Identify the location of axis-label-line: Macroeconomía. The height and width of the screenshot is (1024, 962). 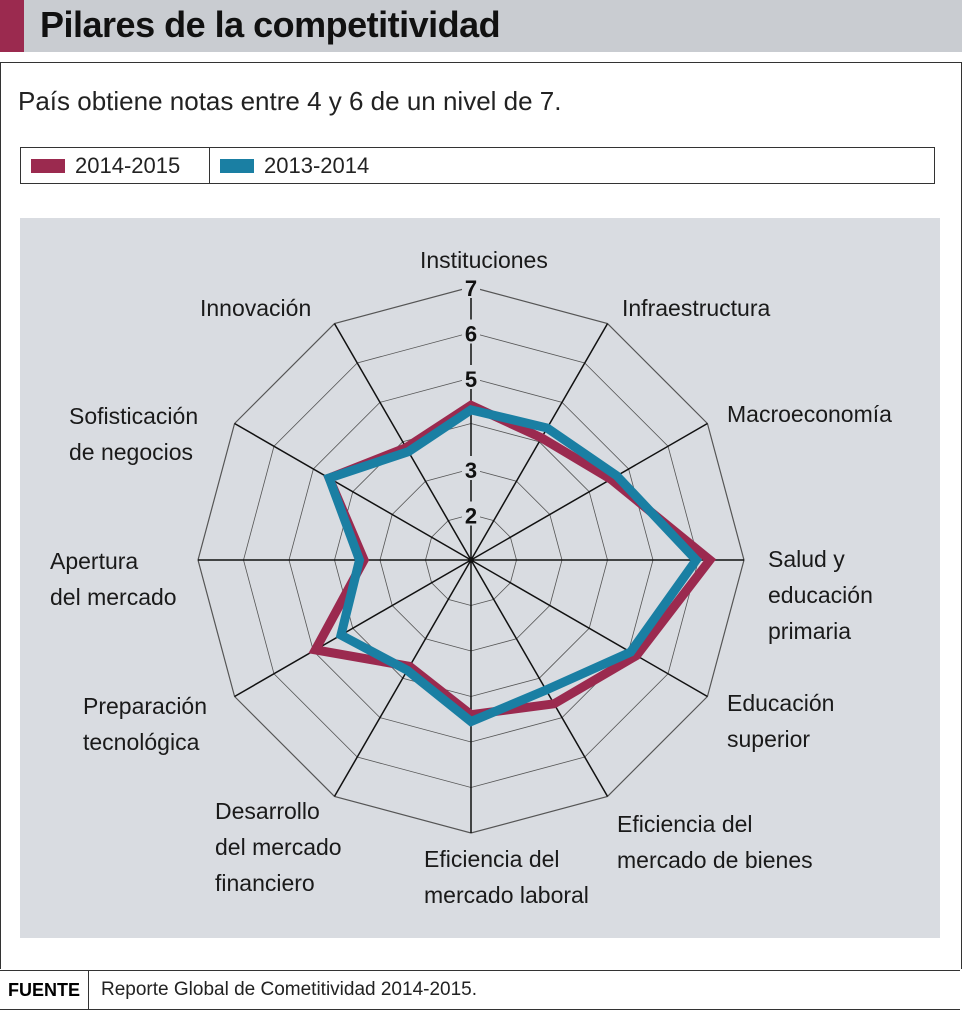
(809, 414).